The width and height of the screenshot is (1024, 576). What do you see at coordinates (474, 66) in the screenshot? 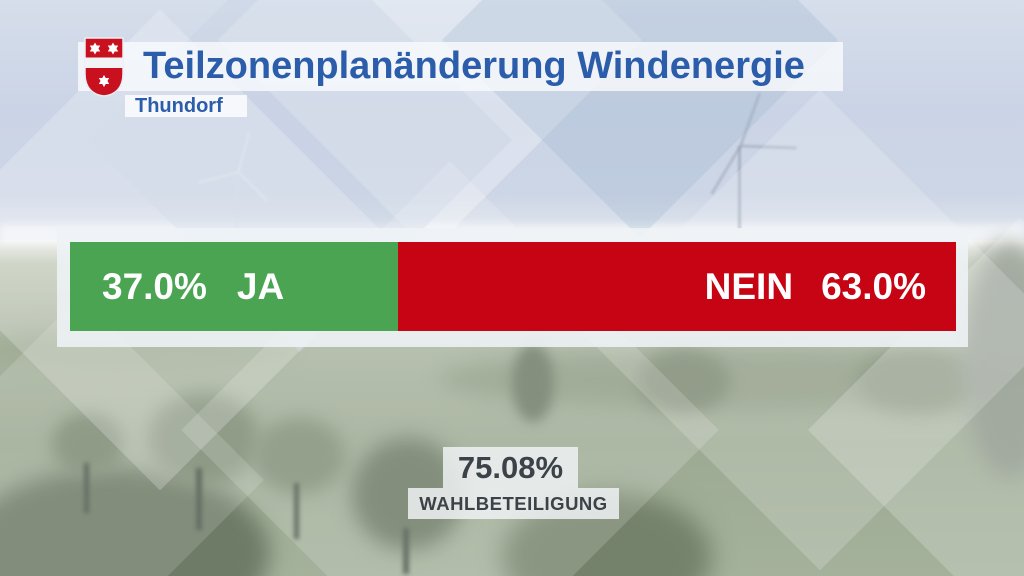
I see `page-title: Teilzonenplanänderung Windenergie` at bounding box center [474, 66].